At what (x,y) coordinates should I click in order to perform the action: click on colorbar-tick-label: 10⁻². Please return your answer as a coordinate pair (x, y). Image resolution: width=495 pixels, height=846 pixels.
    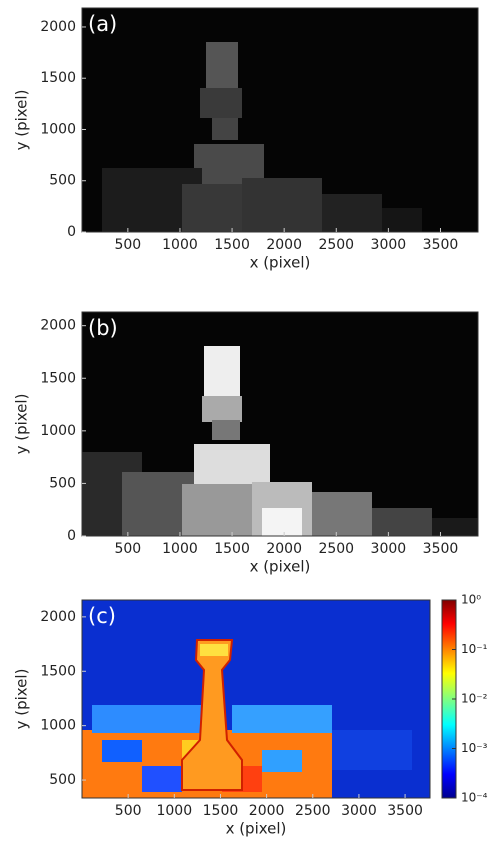
    Looking at the image, I should click on (474, 699).